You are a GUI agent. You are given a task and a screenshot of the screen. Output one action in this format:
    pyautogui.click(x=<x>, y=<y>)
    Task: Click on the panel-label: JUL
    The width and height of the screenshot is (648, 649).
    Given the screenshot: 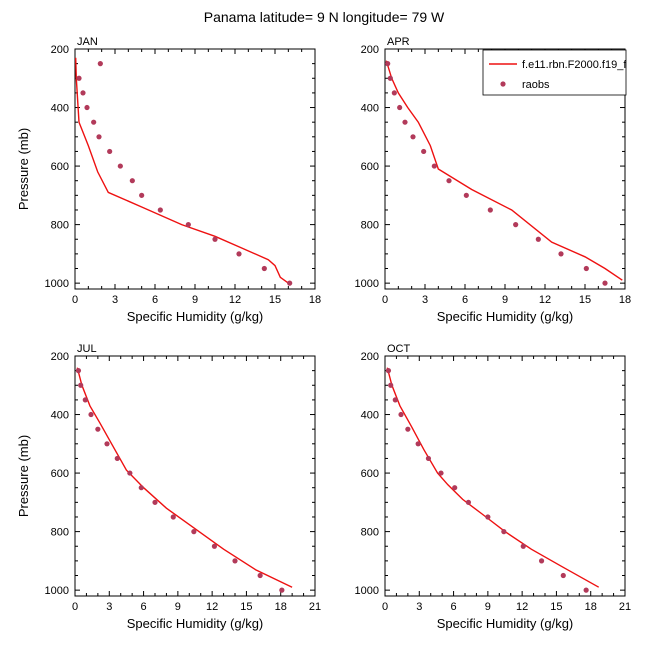 What is the action you would take?
    pyautogui.click(x=87, y=349)
    